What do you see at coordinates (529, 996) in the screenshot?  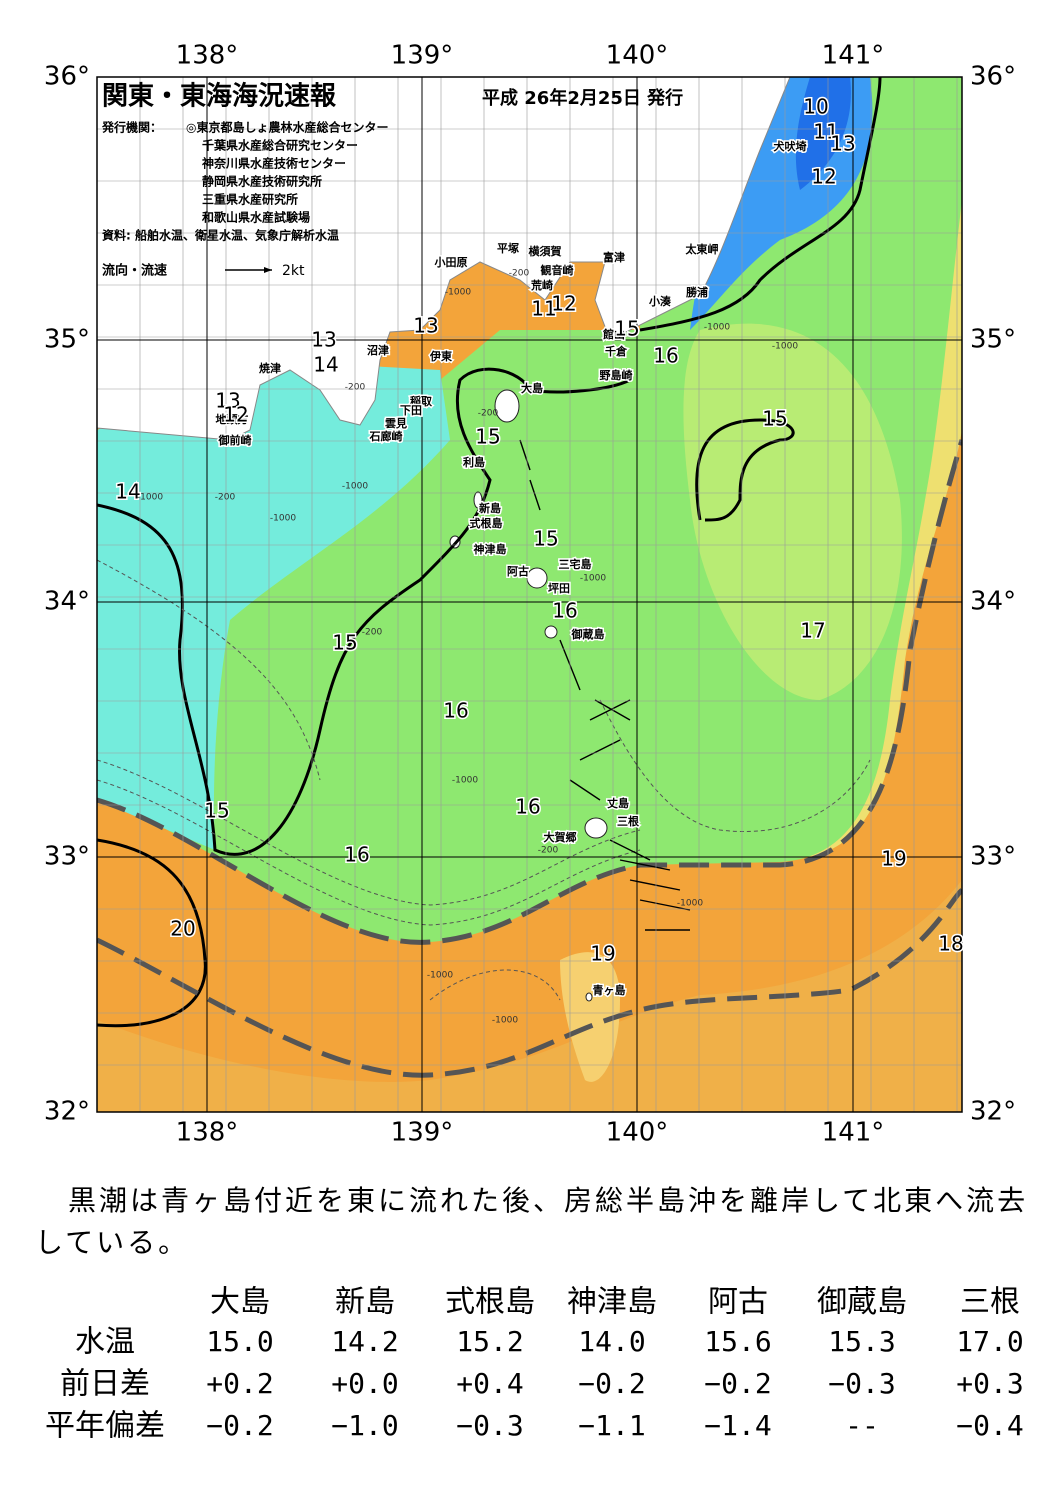 I see `warm-water-south` at bounding box center [529, 996].